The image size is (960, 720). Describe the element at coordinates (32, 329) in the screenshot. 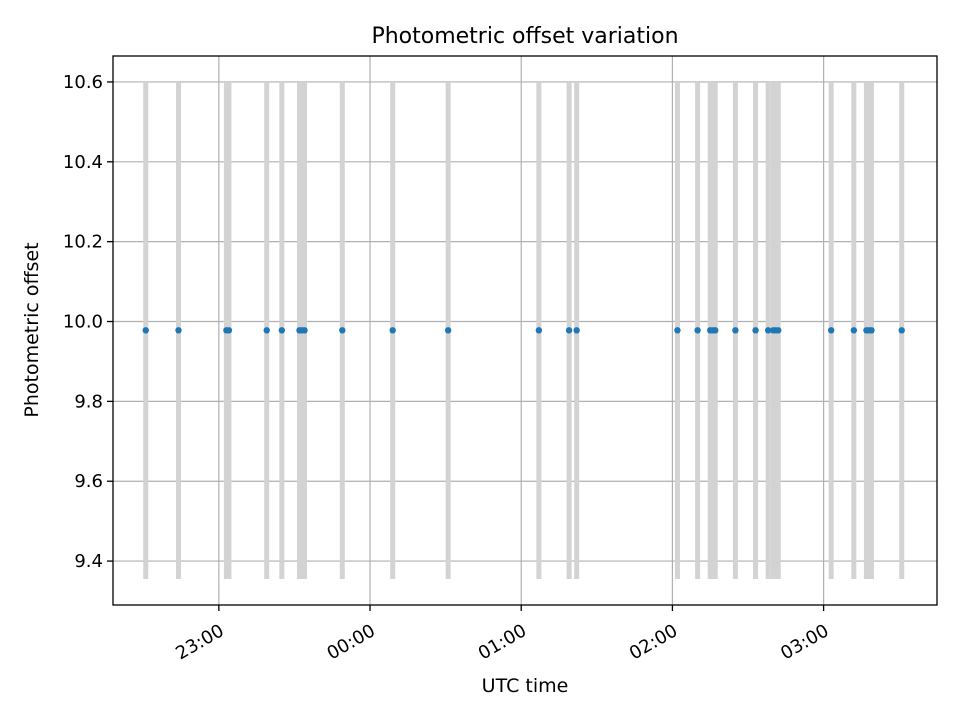

I see `y-axis-label: Photometric offset` at that location.